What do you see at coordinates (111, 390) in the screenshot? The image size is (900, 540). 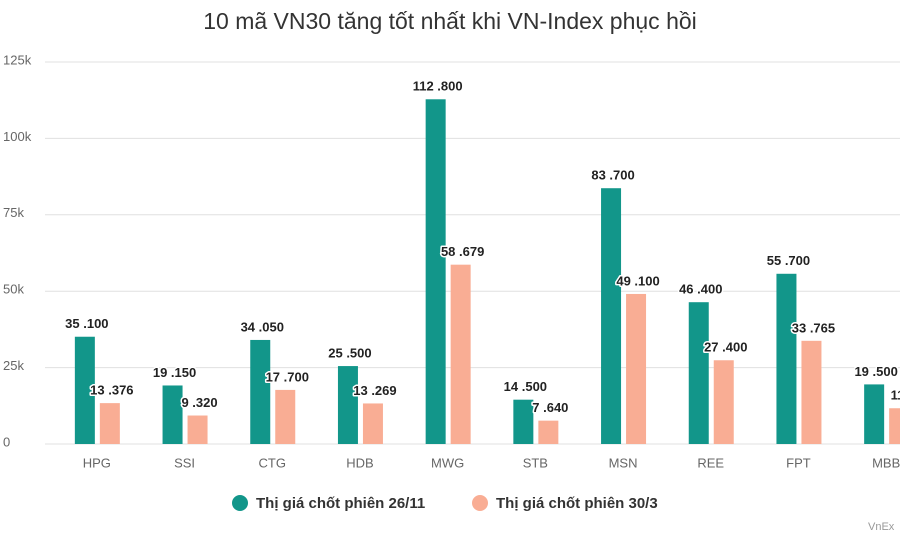 I see `value-label: 13 .376` at bounding box center [111, 390].